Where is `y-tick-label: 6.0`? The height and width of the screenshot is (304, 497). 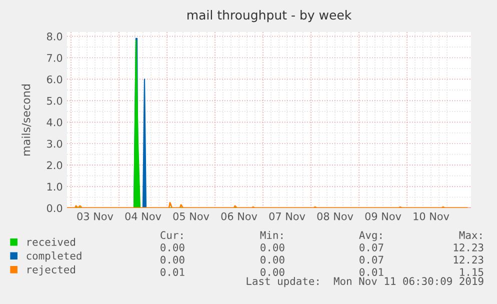 y-tick-label: 6.0 is located at coordinates (54, 79).